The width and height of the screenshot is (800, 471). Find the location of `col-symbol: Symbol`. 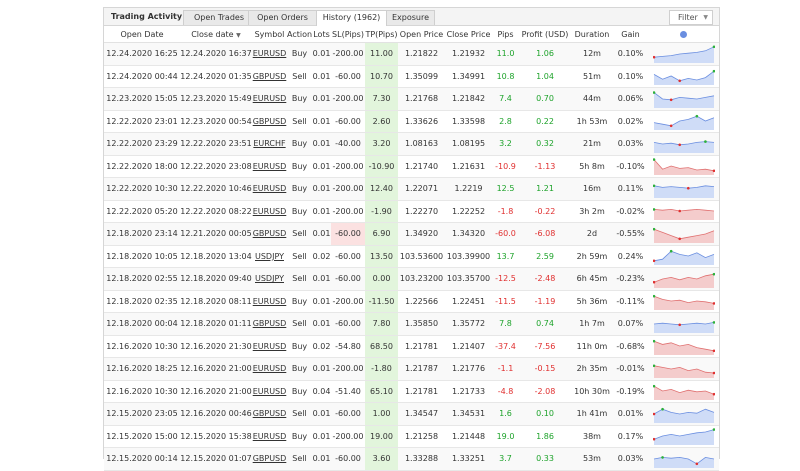

col-symbol: Symbol is located at coordinates (269, 34).